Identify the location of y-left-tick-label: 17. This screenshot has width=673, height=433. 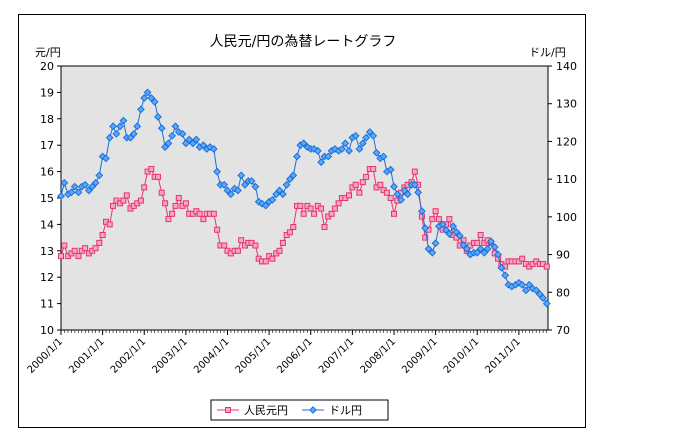
(47, 145).